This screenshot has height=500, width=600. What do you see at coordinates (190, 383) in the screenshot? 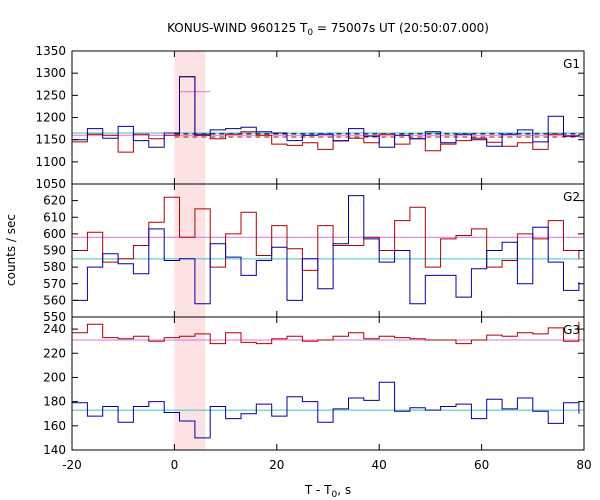
I see `highlight-interval` at bounding box center [190, 383].